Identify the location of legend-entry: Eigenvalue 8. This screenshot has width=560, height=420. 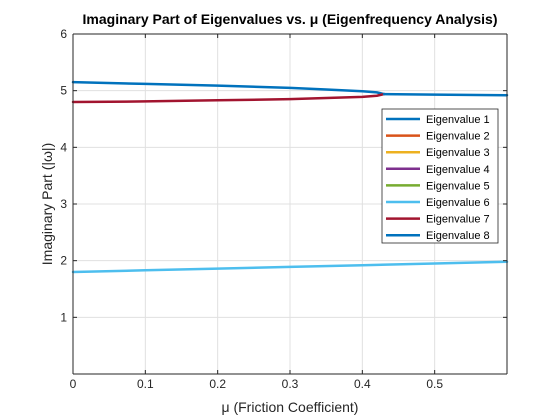
(458, 236).